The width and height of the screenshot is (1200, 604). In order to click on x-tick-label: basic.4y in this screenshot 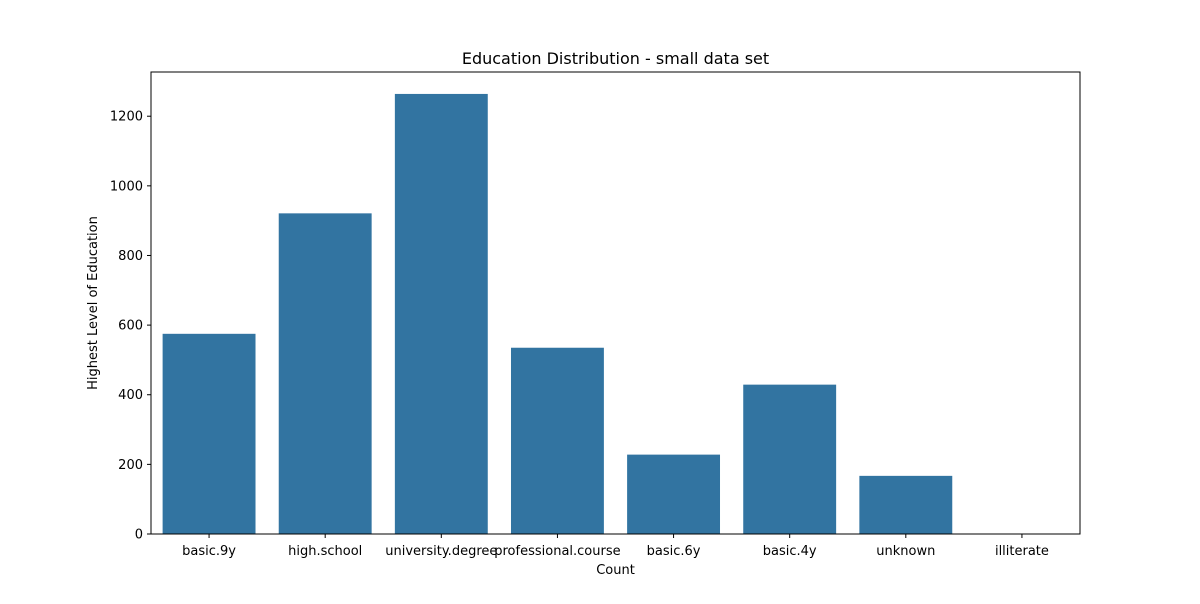, I will do `click(790, 551)`.